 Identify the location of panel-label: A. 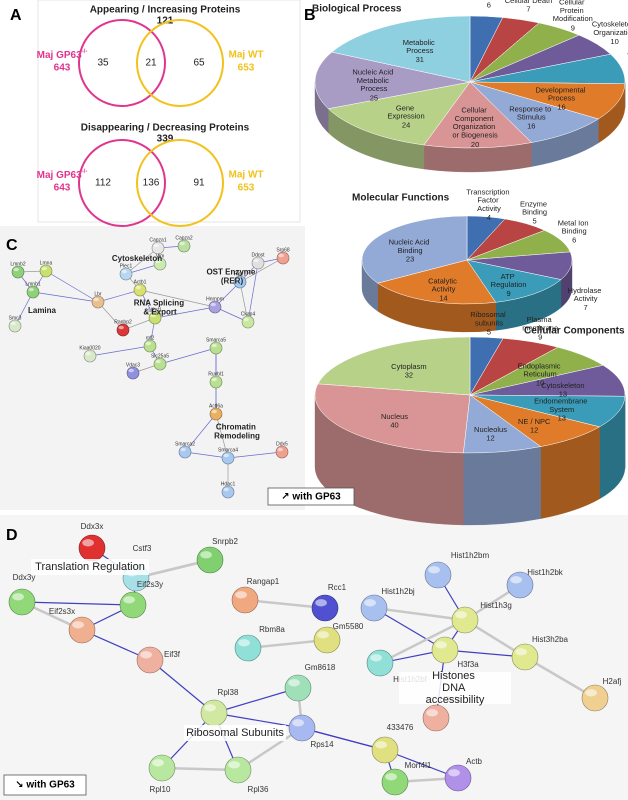
(16, 15).